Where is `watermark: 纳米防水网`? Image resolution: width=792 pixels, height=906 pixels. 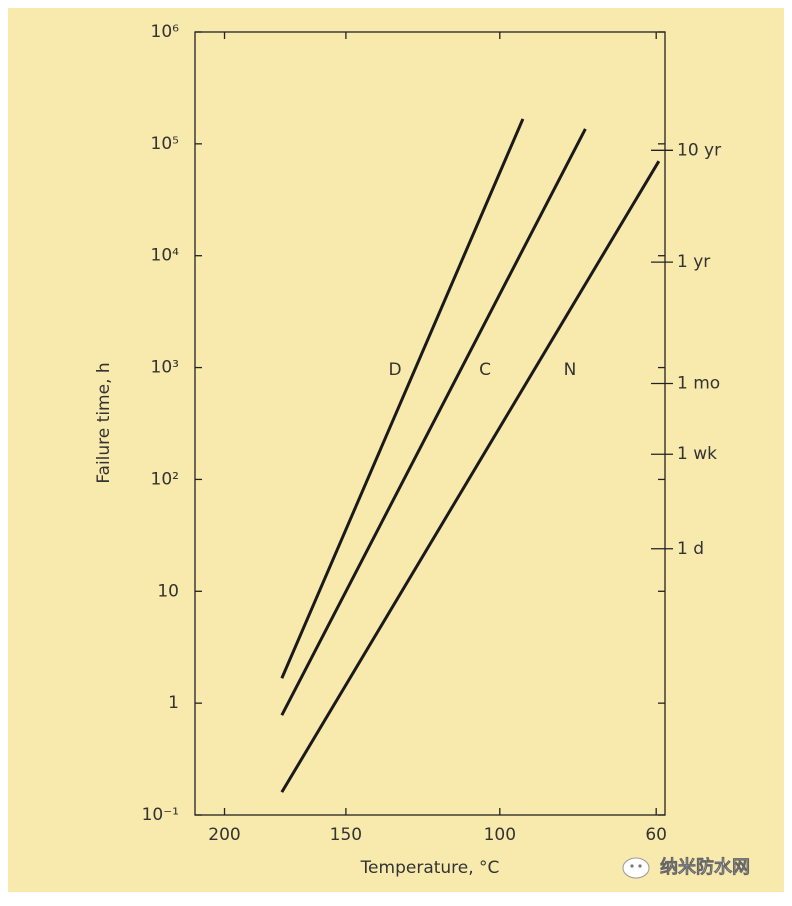 watermark: 纳米防水网 is located at coordinates (705, 867).